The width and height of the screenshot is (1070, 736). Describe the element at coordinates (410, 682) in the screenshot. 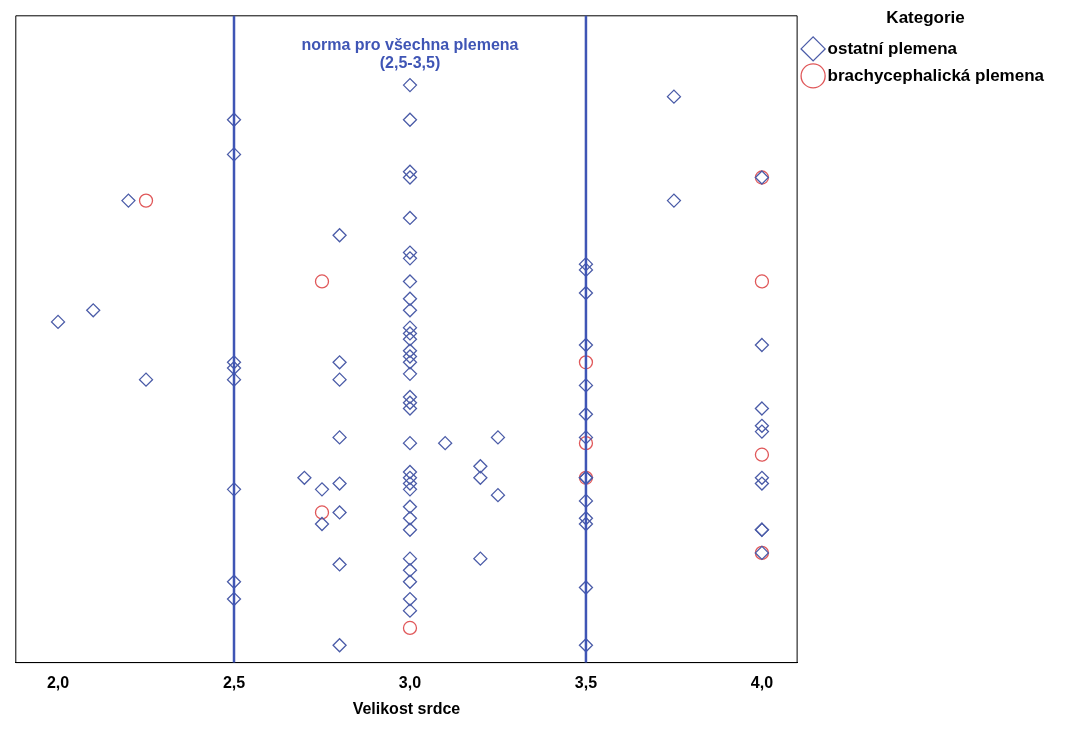

I see `x-tick-label: 3,0` at that location.